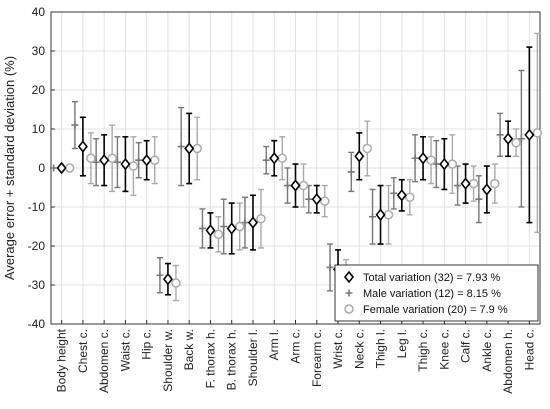 The height and width of the screenshot is (409, 550). I want to click on y-tick-label: -10, so click(37, 207).